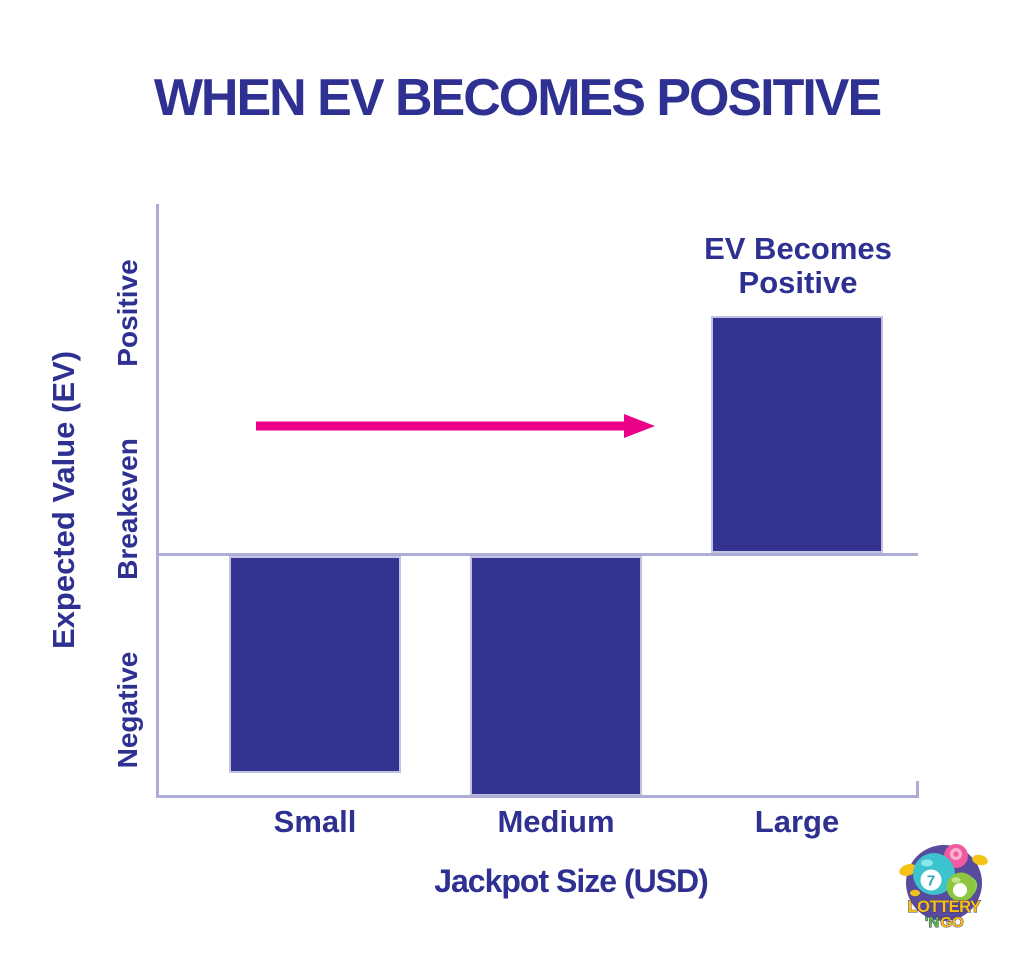 This screenshot has width=1024, height=954. I want to click on page-title: WHEN EV BECOMES POSITIVE, so click(517, 98).